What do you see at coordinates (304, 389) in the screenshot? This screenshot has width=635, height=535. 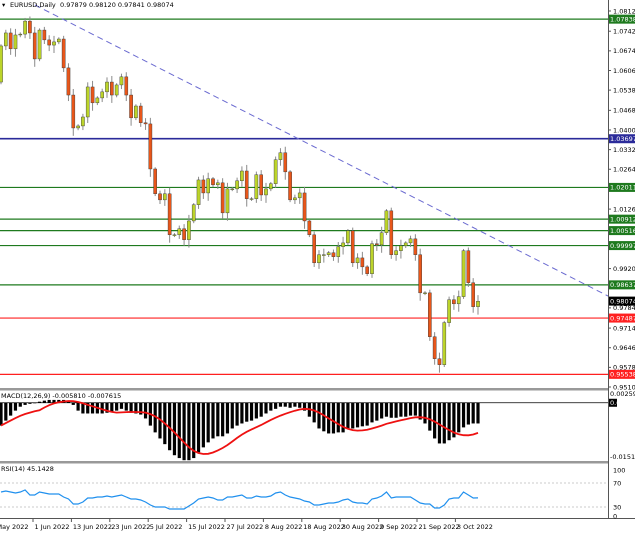 I see `panel-separator` at bounding box center [304, 389].